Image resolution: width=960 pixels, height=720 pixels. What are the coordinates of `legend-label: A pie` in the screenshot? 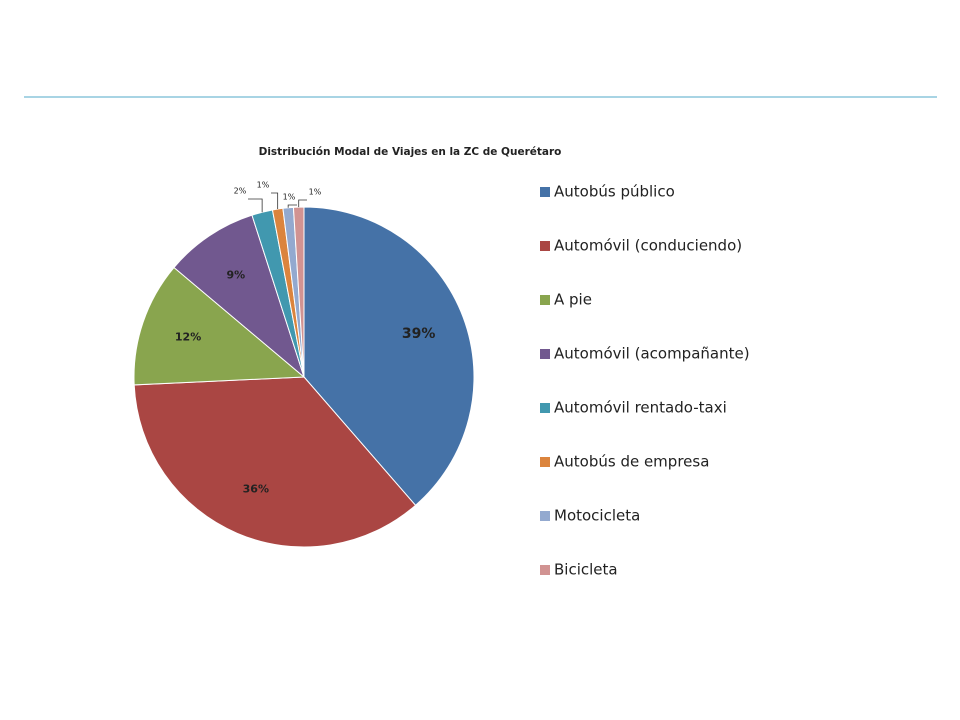 It's located at (573, 300).